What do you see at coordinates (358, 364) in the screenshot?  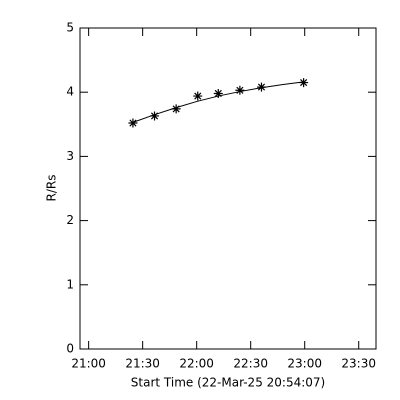 I see `x-tick-label: 23:30` at bounding box center [358, 364].